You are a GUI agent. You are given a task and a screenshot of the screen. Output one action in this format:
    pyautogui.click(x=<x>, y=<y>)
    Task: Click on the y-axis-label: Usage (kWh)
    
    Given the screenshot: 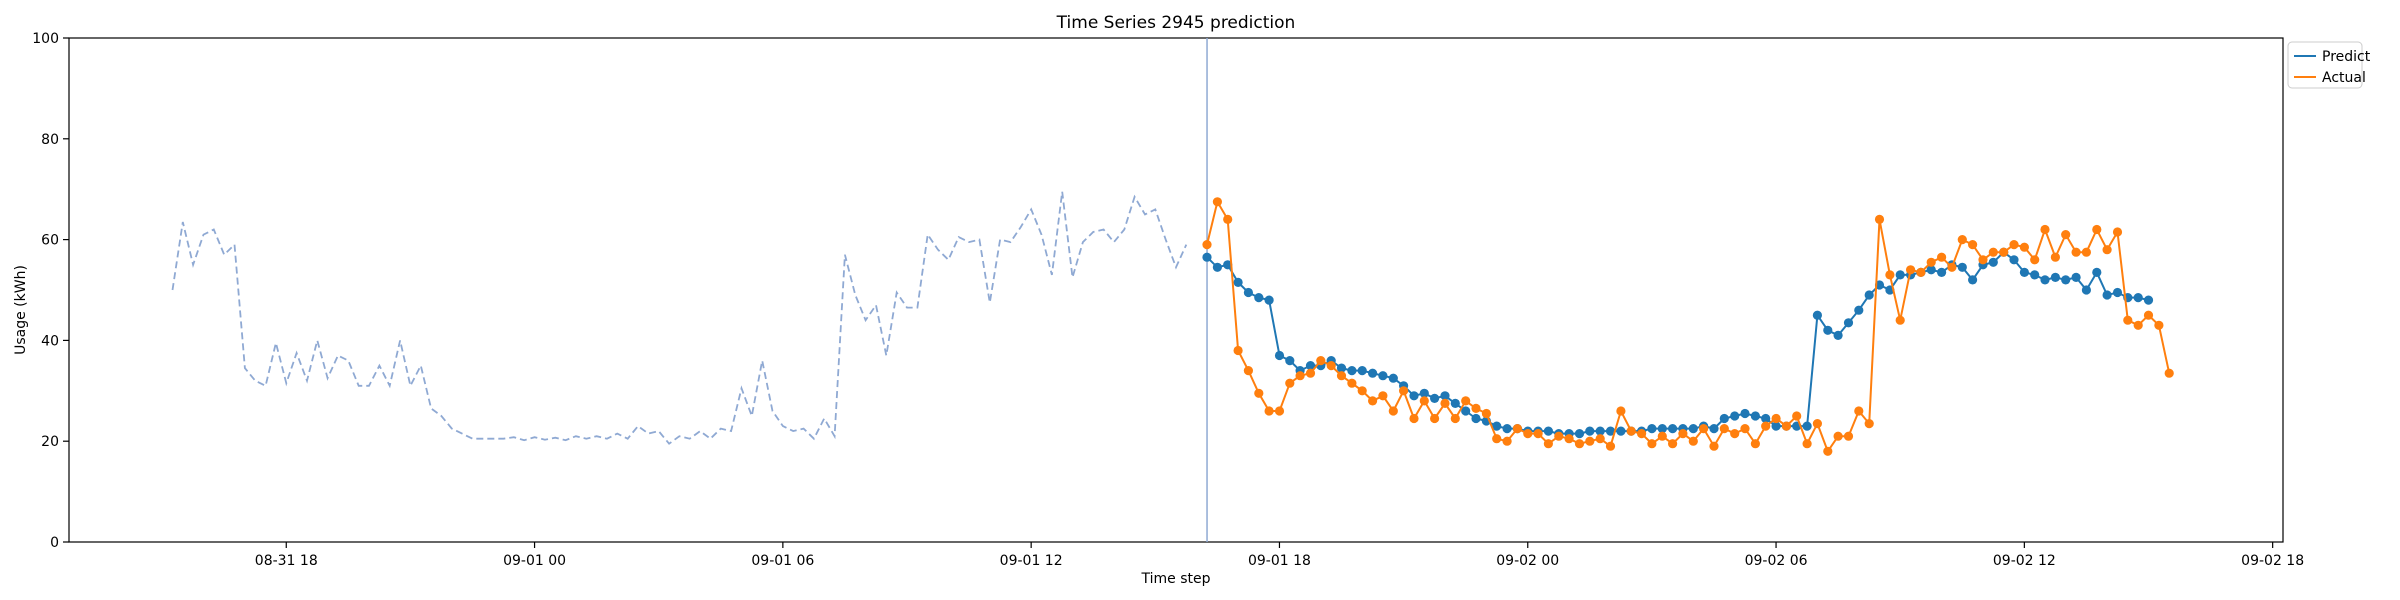 What is the action you would take?
    pyautogui.click(x=21, y=310)
    